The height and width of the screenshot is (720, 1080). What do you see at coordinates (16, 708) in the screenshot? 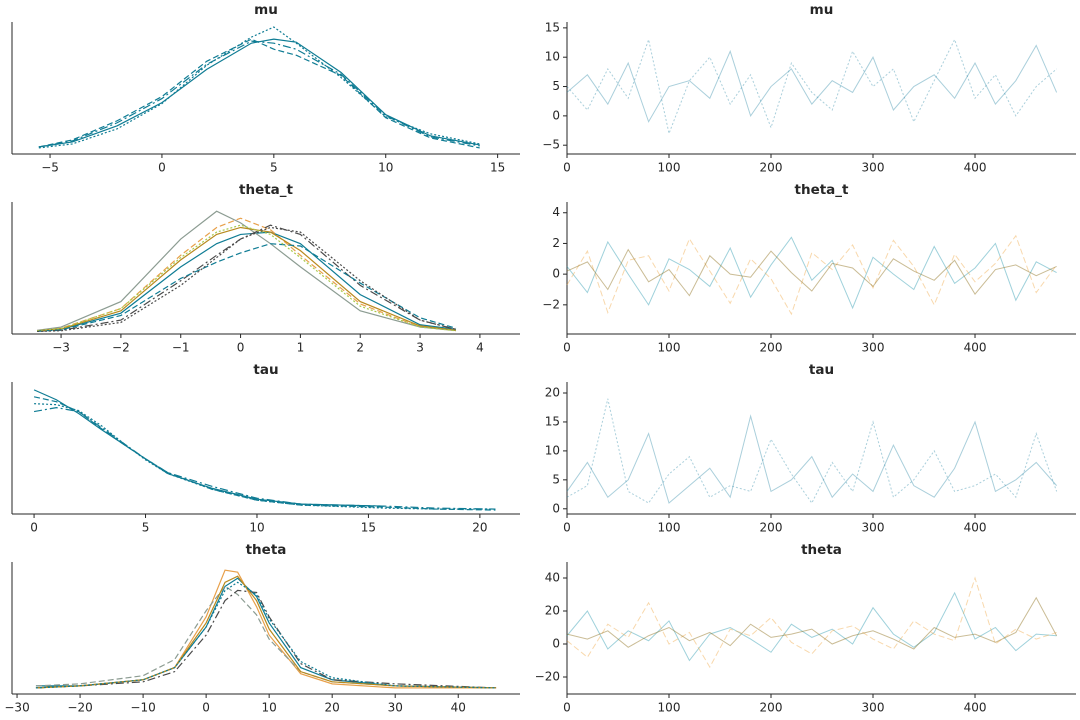
I see `x-tick-label: −30` at bounding box center [16, 708].